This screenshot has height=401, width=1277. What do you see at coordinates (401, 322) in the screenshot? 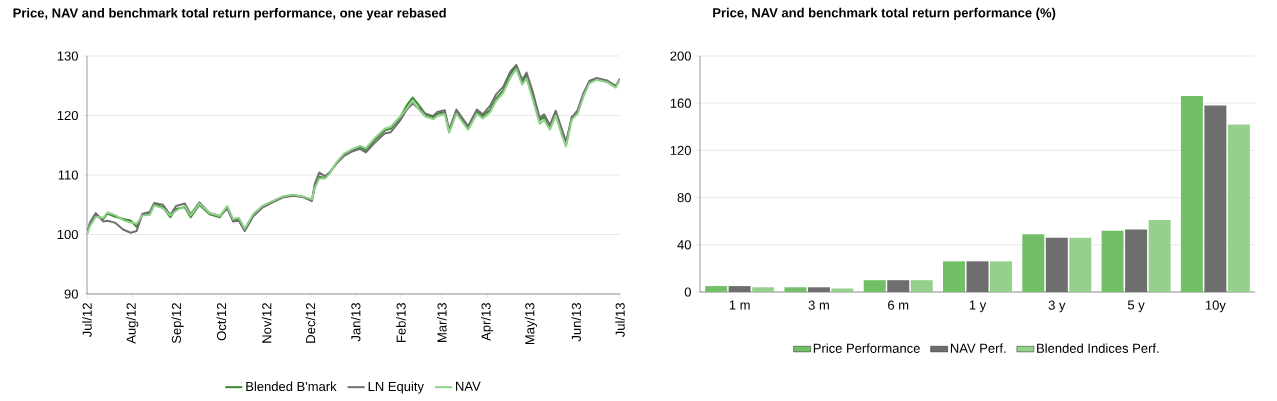
I see `x-tick-label: Feb/13` at bounding box center [401, 322].